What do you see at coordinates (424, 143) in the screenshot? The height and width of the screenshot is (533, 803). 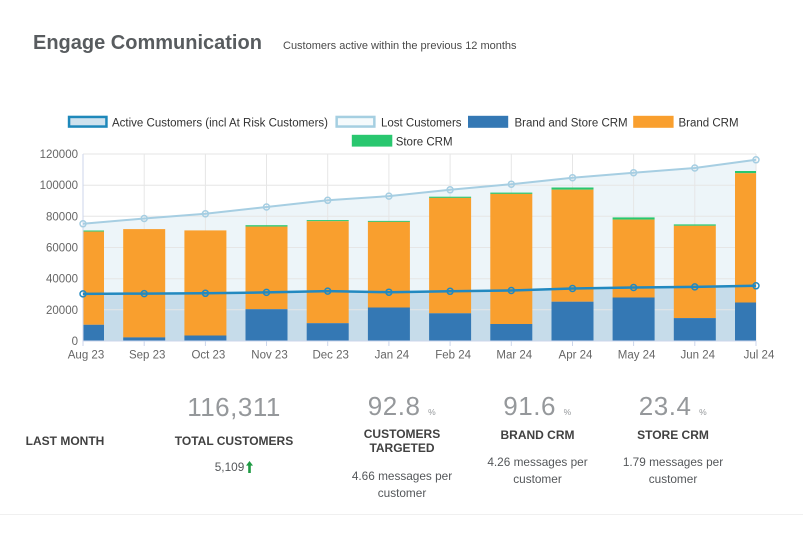 I see `svg-text: Store CRM` at bounding box center [424, 143].